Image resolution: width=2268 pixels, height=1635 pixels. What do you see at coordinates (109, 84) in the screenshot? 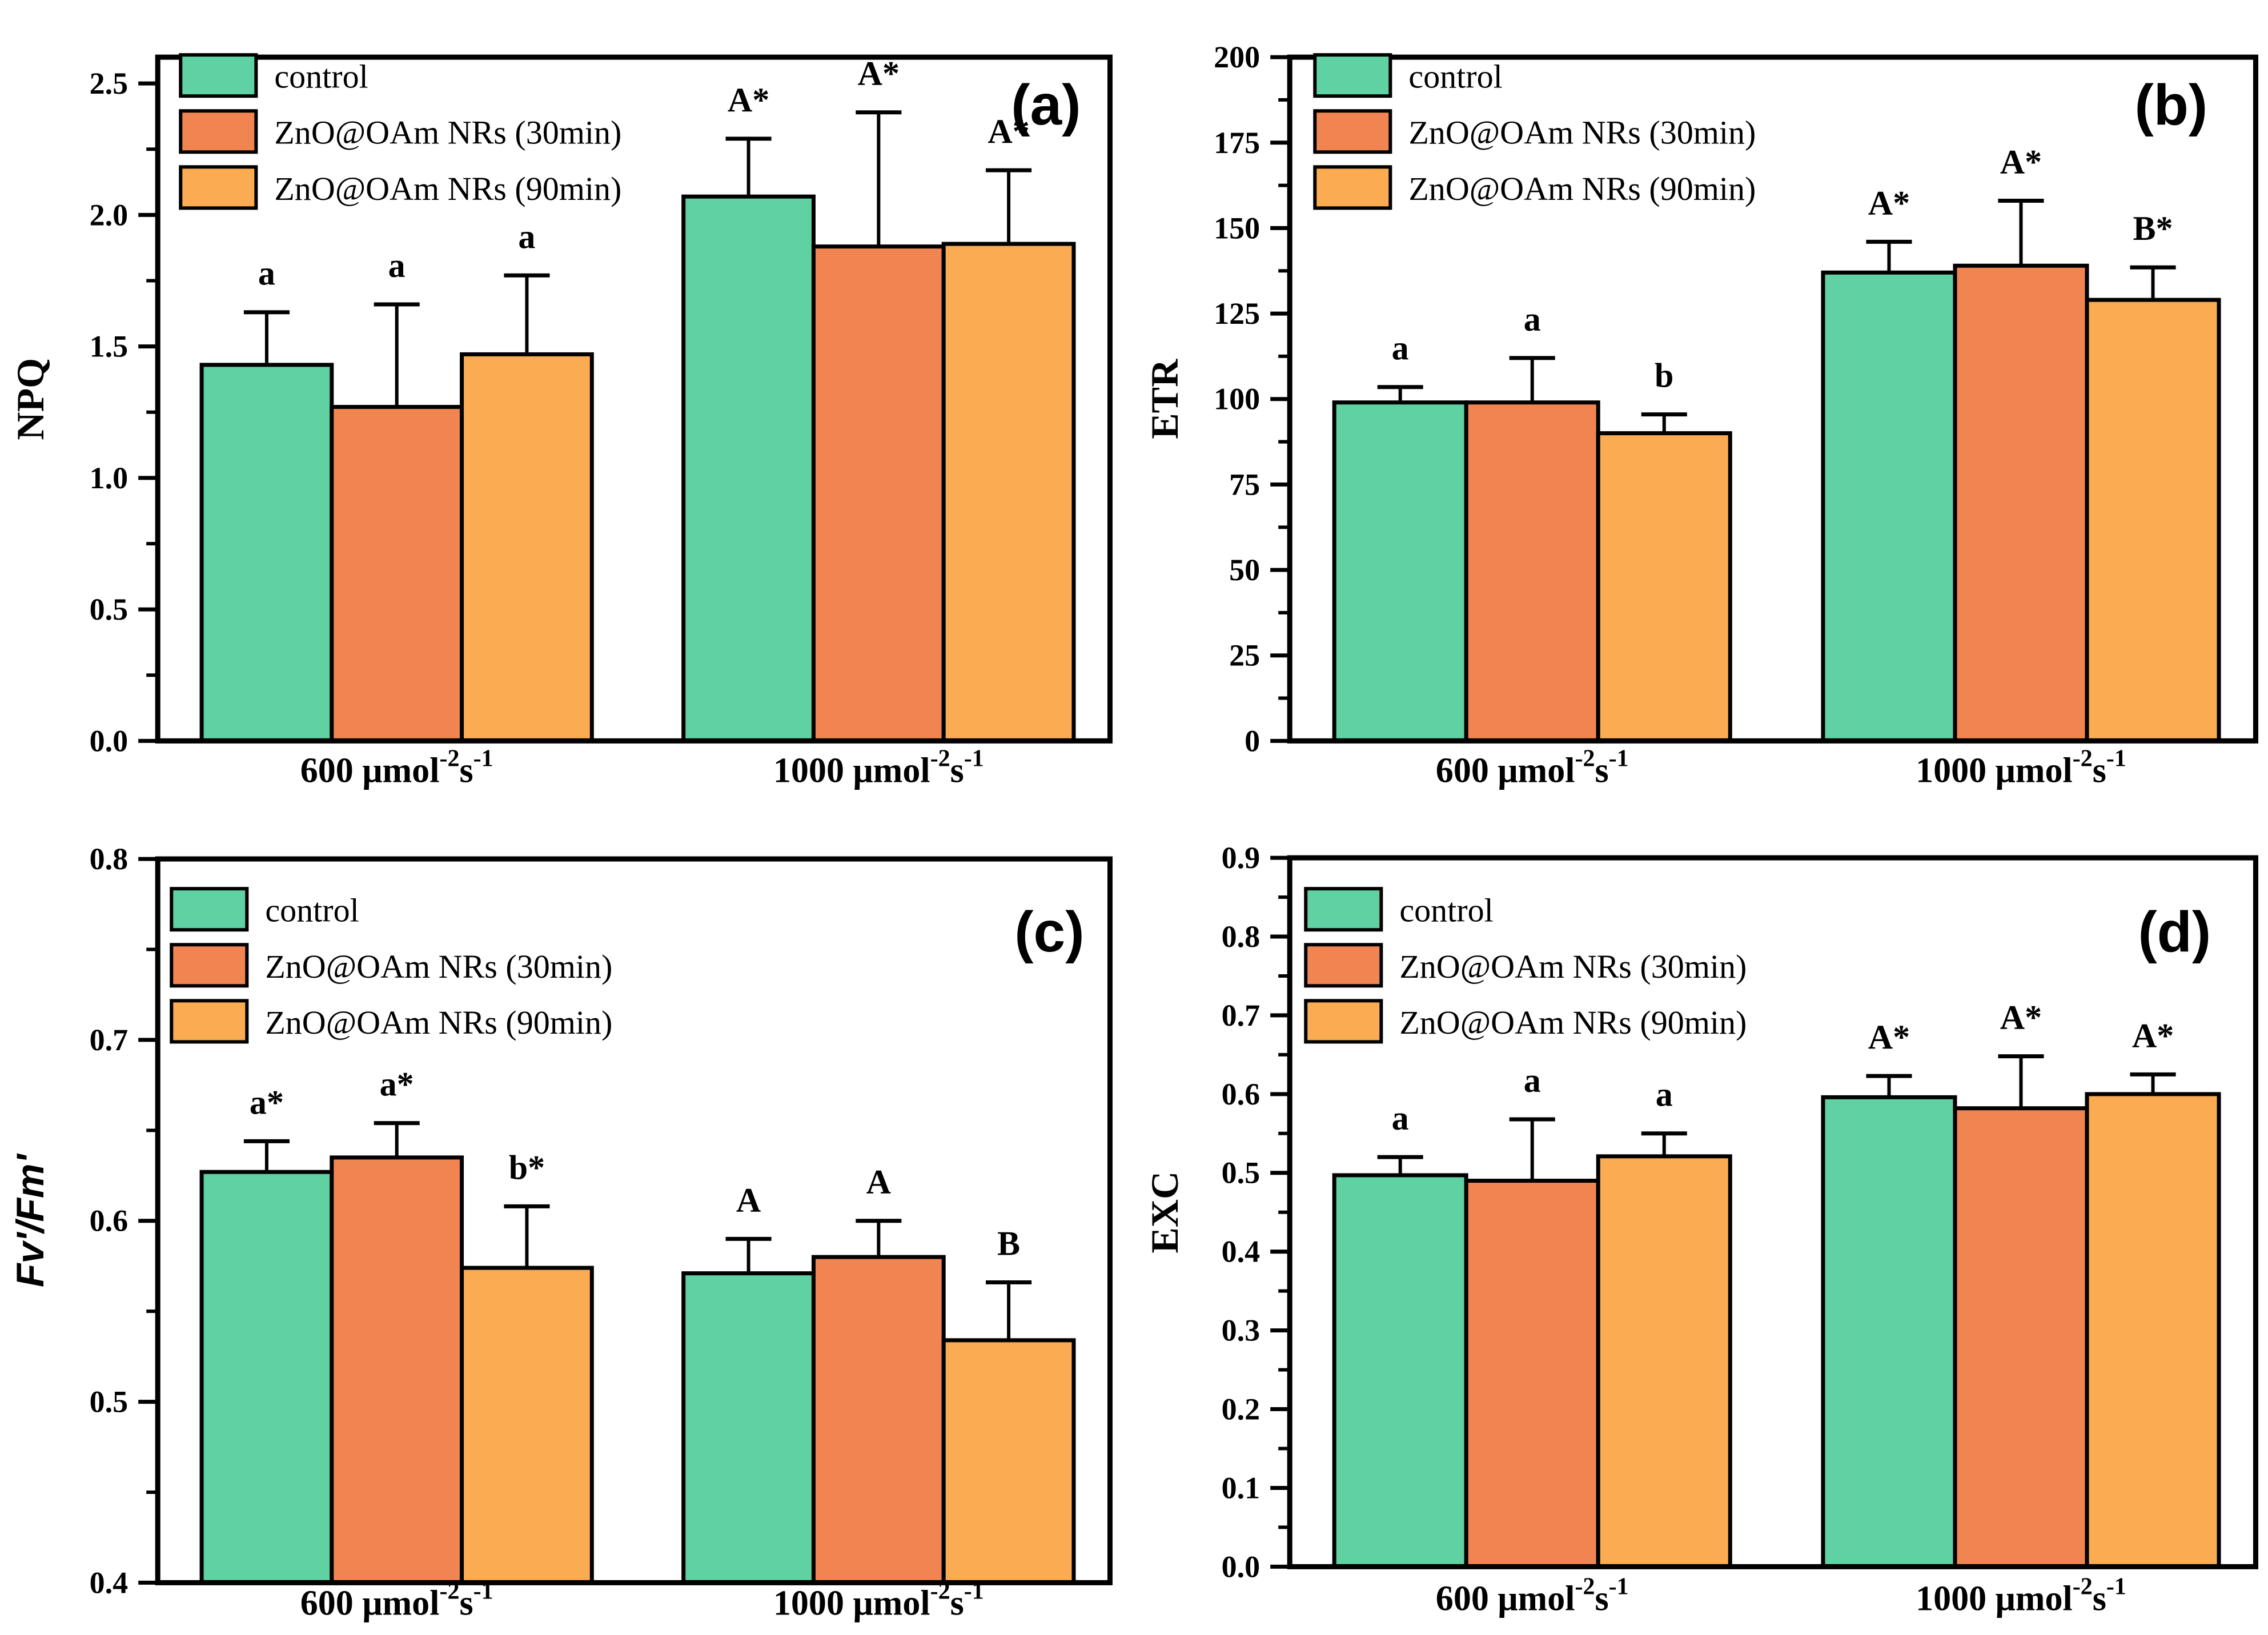
I see `y-tick-label: 2.5` at bounding box center [109, 84].